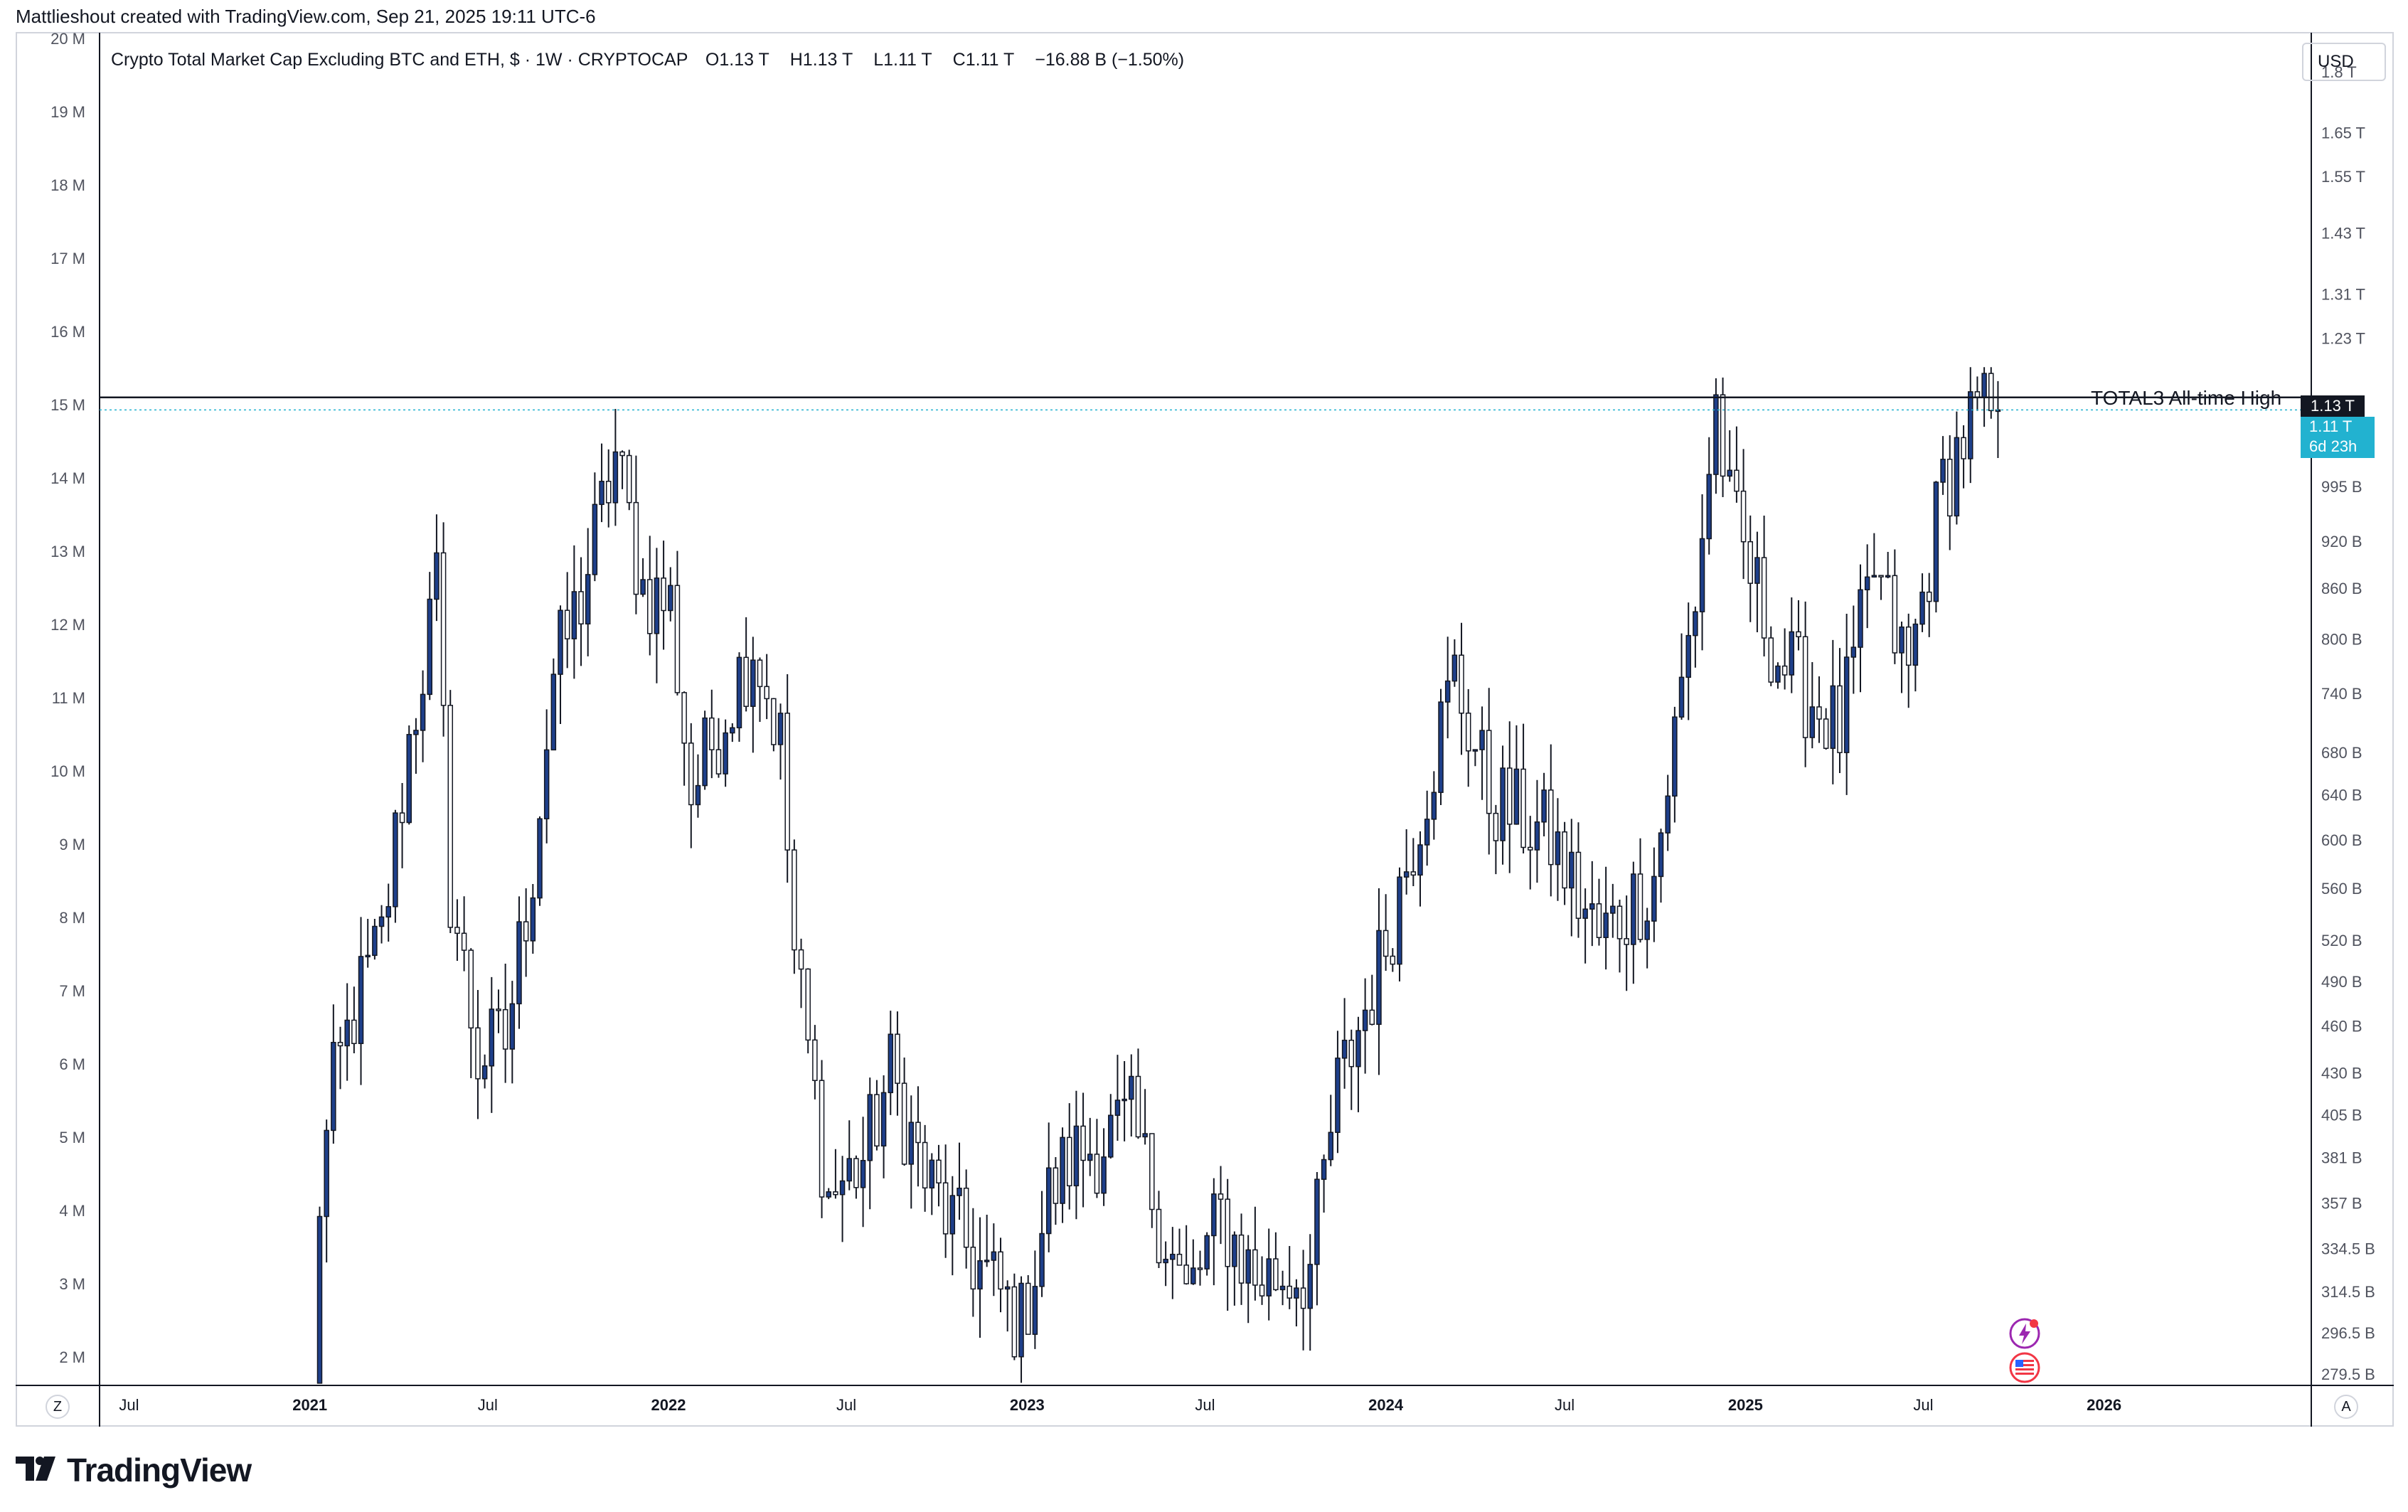  Describe the element at coordinates (2341, 1203) in the screenshot. I see `right-axis-tick-label: 357 B` at that location.